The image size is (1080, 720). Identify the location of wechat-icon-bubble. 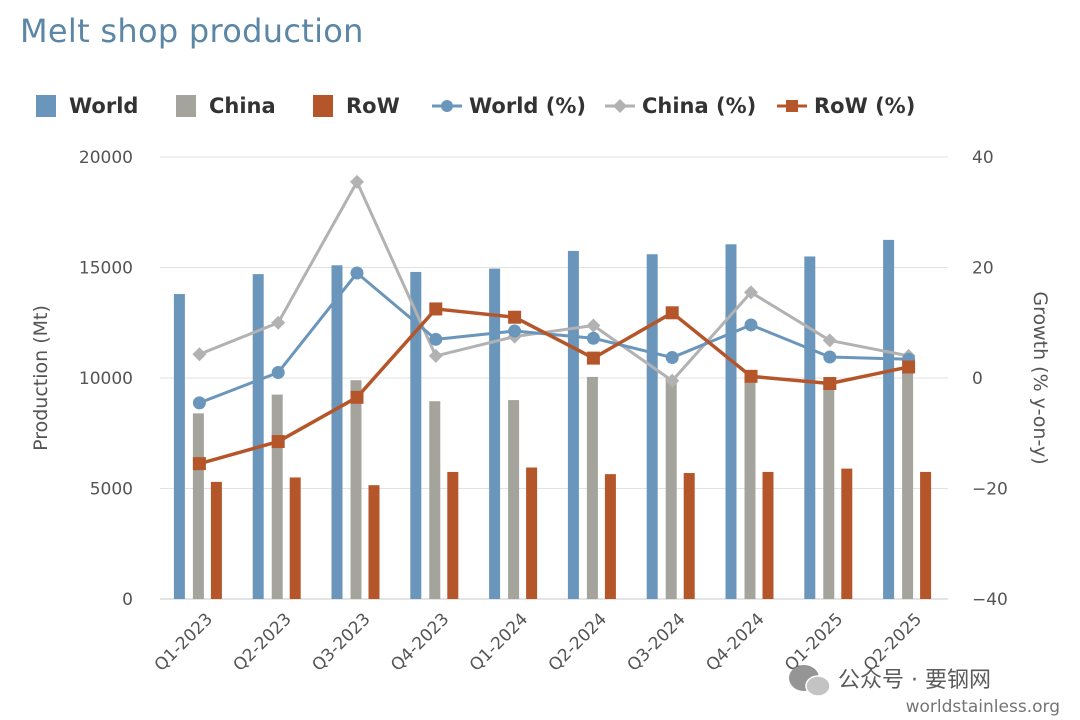
(818, 686).